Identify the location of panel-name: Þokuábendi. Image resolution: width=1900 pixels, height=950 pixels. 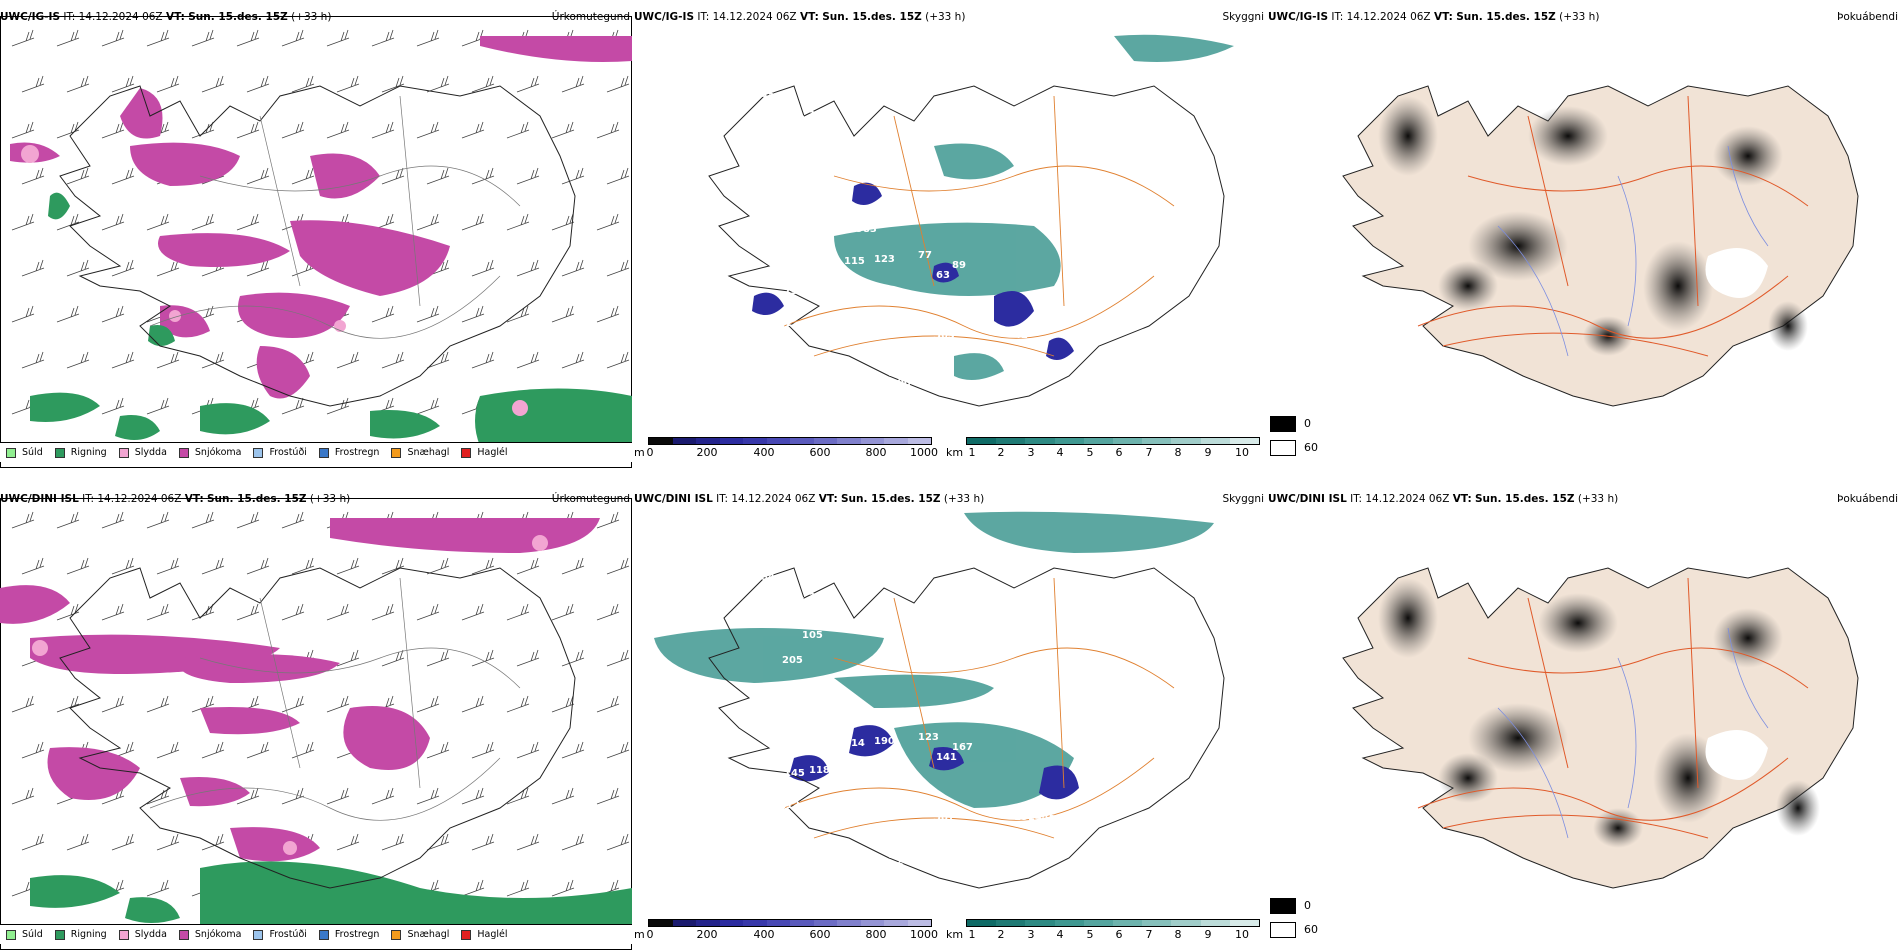
(1867, 17).